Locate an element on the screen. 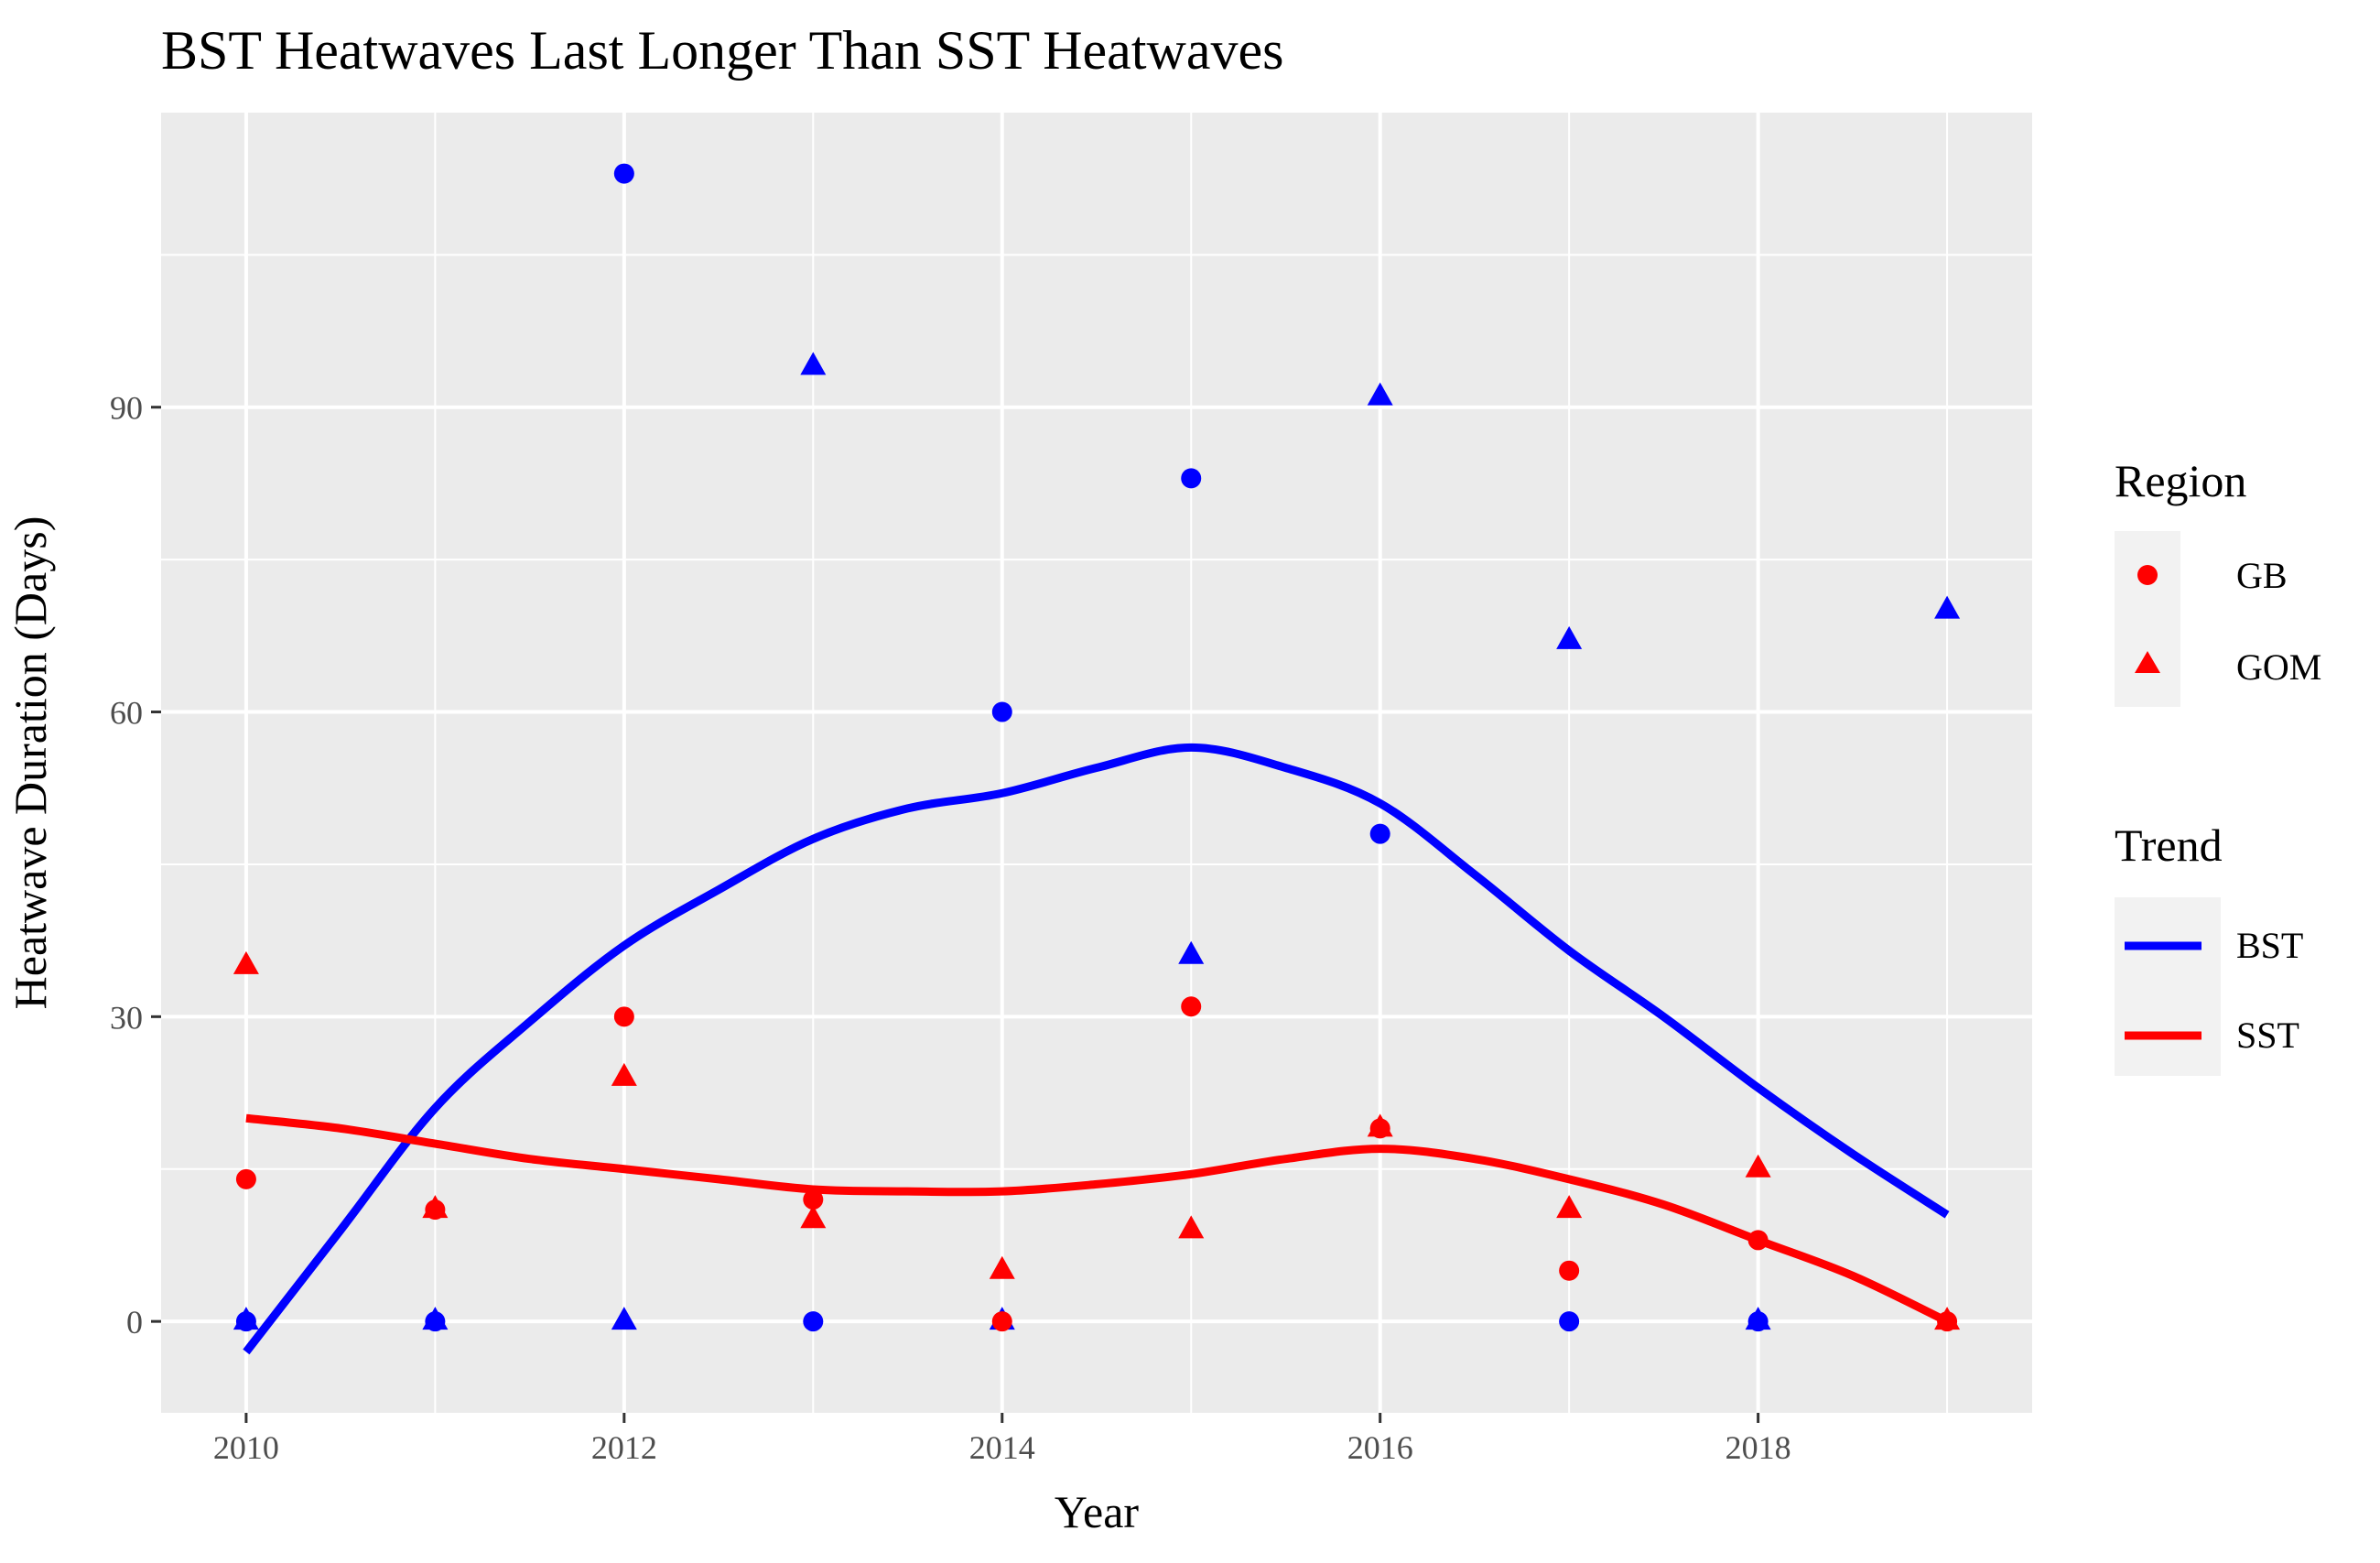 This screenshot has height=1563, width=2380. legend-region-title: Region is located at coordinates (2180, 480).